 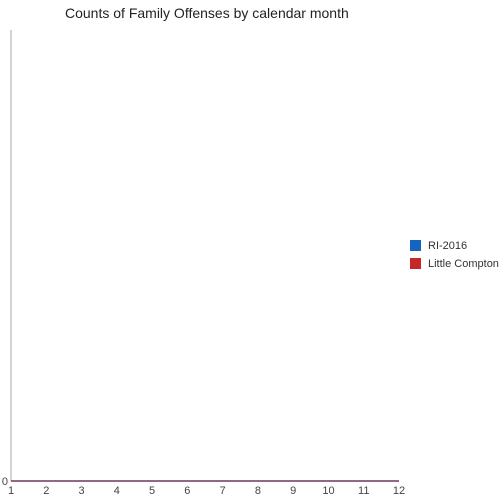 I want to click on x-tick-label: 7, so click(x=223, y=491).